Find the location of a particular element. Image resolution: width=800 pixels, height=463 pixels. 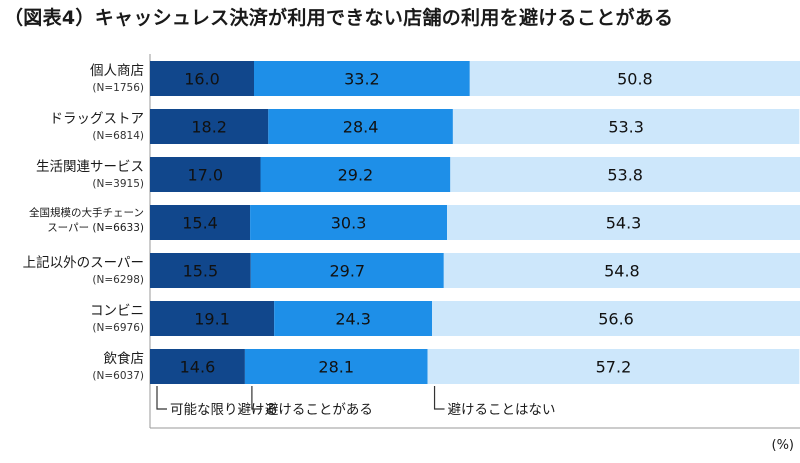

data-label: 53.3 is located at coordinates (626, 127).